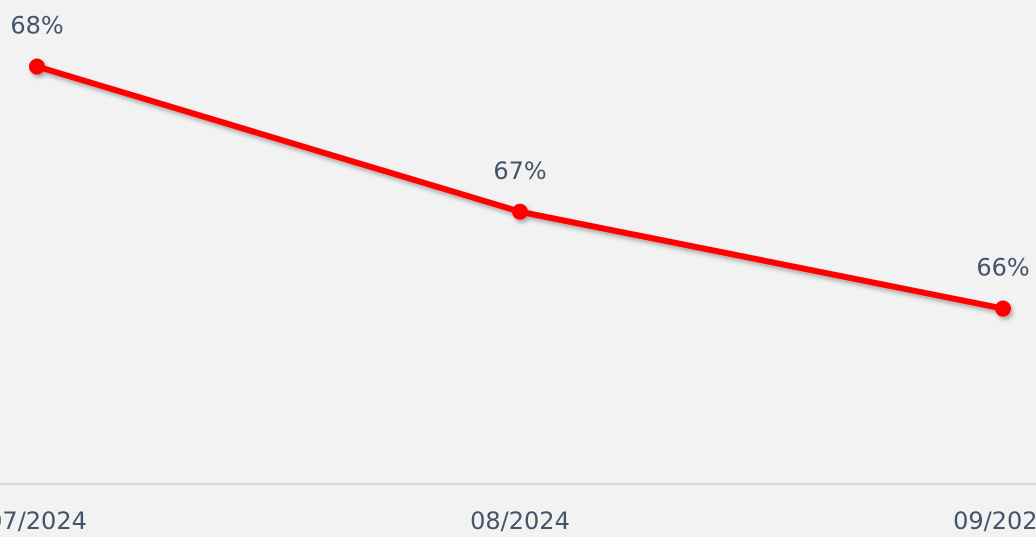 This screenshot has width=1036, height=537. I want to click on data-label: 66%, so click(1002, 268).